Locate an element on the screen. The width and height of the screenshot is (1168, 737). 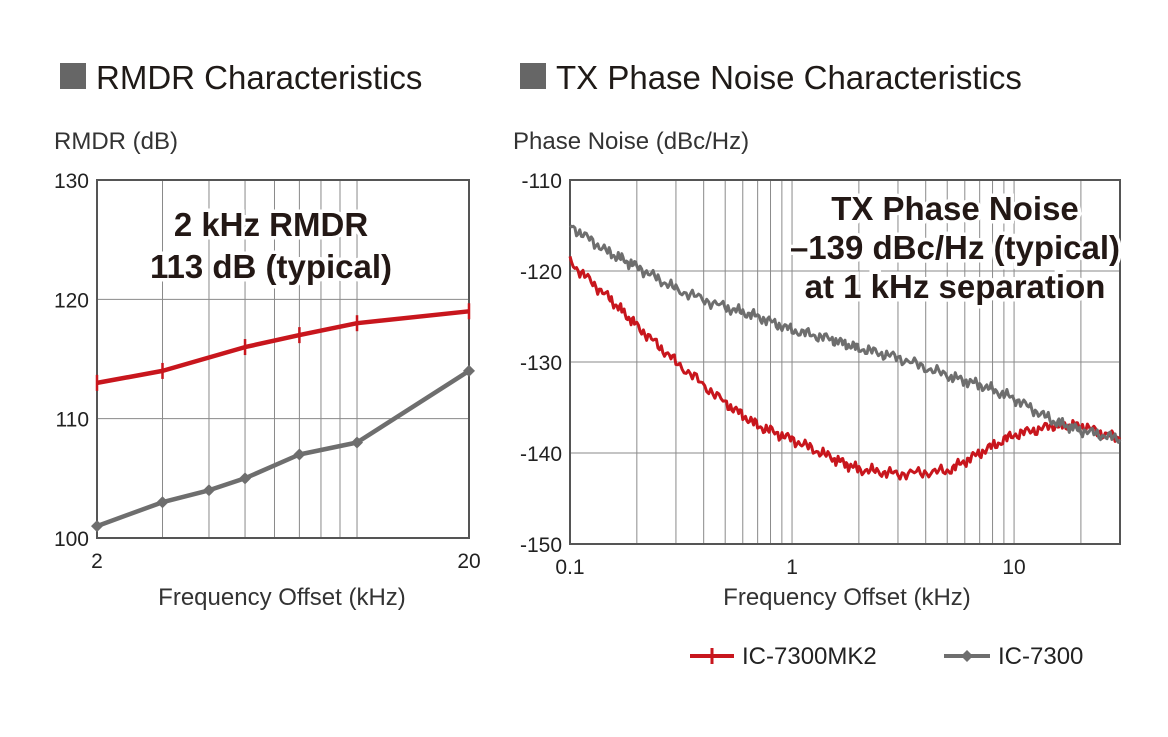
x-tick-label: 20 is located at coordinates (468, 561).